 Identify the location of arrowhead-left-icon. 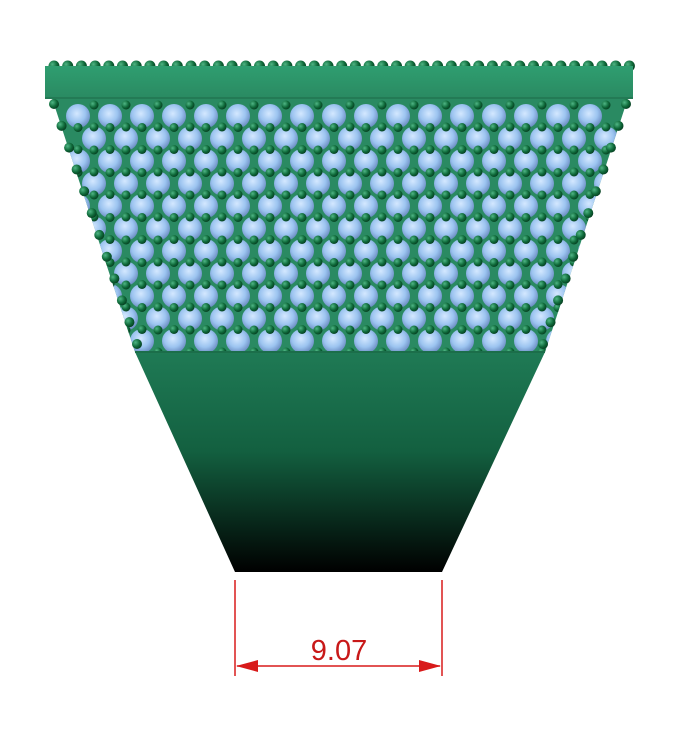
(247, 666).